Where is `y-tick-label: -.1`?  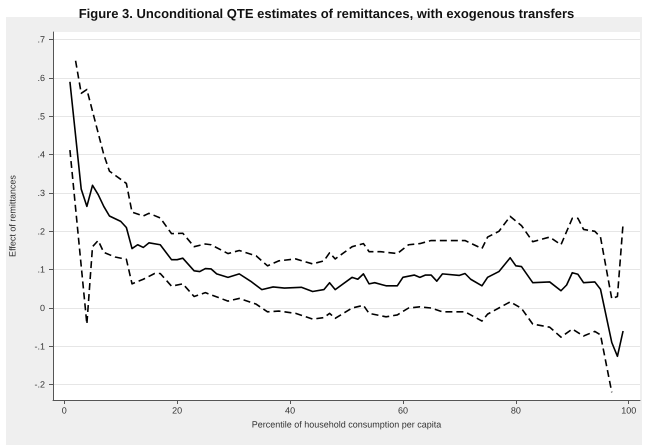 y-tick-label: -.1 is located at coordinates (39, 346).